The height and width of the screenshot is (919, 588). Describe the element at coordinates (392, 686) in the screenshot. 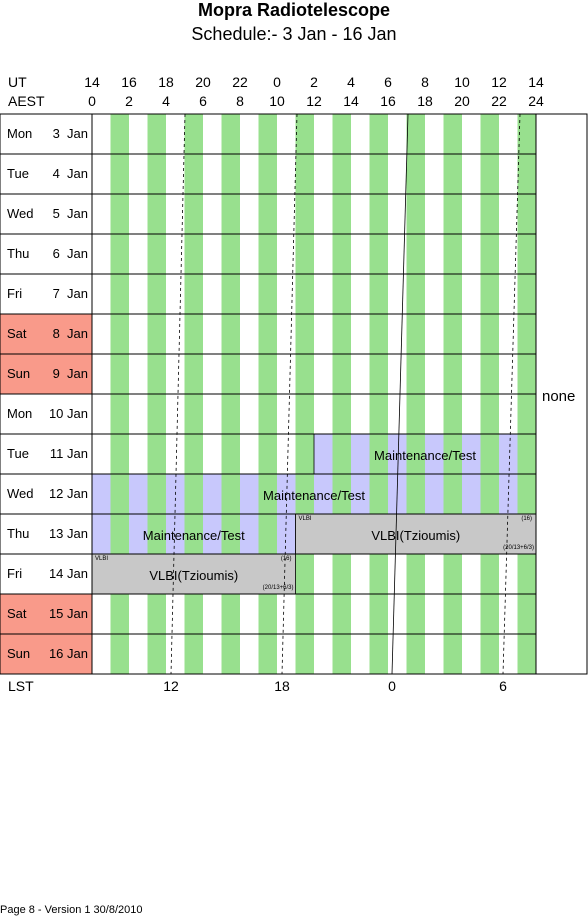

I see `lst-tick-label: 0` at that location.